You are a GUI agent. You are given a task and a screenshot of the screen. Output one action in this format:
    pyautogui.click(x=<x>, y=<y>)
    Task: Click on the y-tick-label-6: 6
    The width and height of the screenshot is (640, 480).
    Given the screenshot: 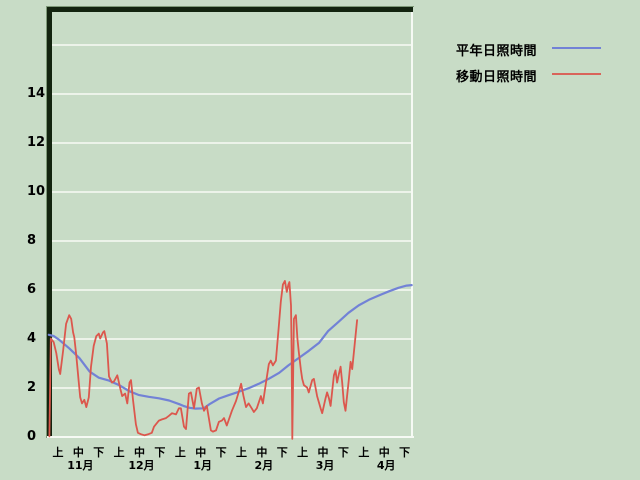 What is the action you would take?
    pyautogui.click(x=32, y=289)
    